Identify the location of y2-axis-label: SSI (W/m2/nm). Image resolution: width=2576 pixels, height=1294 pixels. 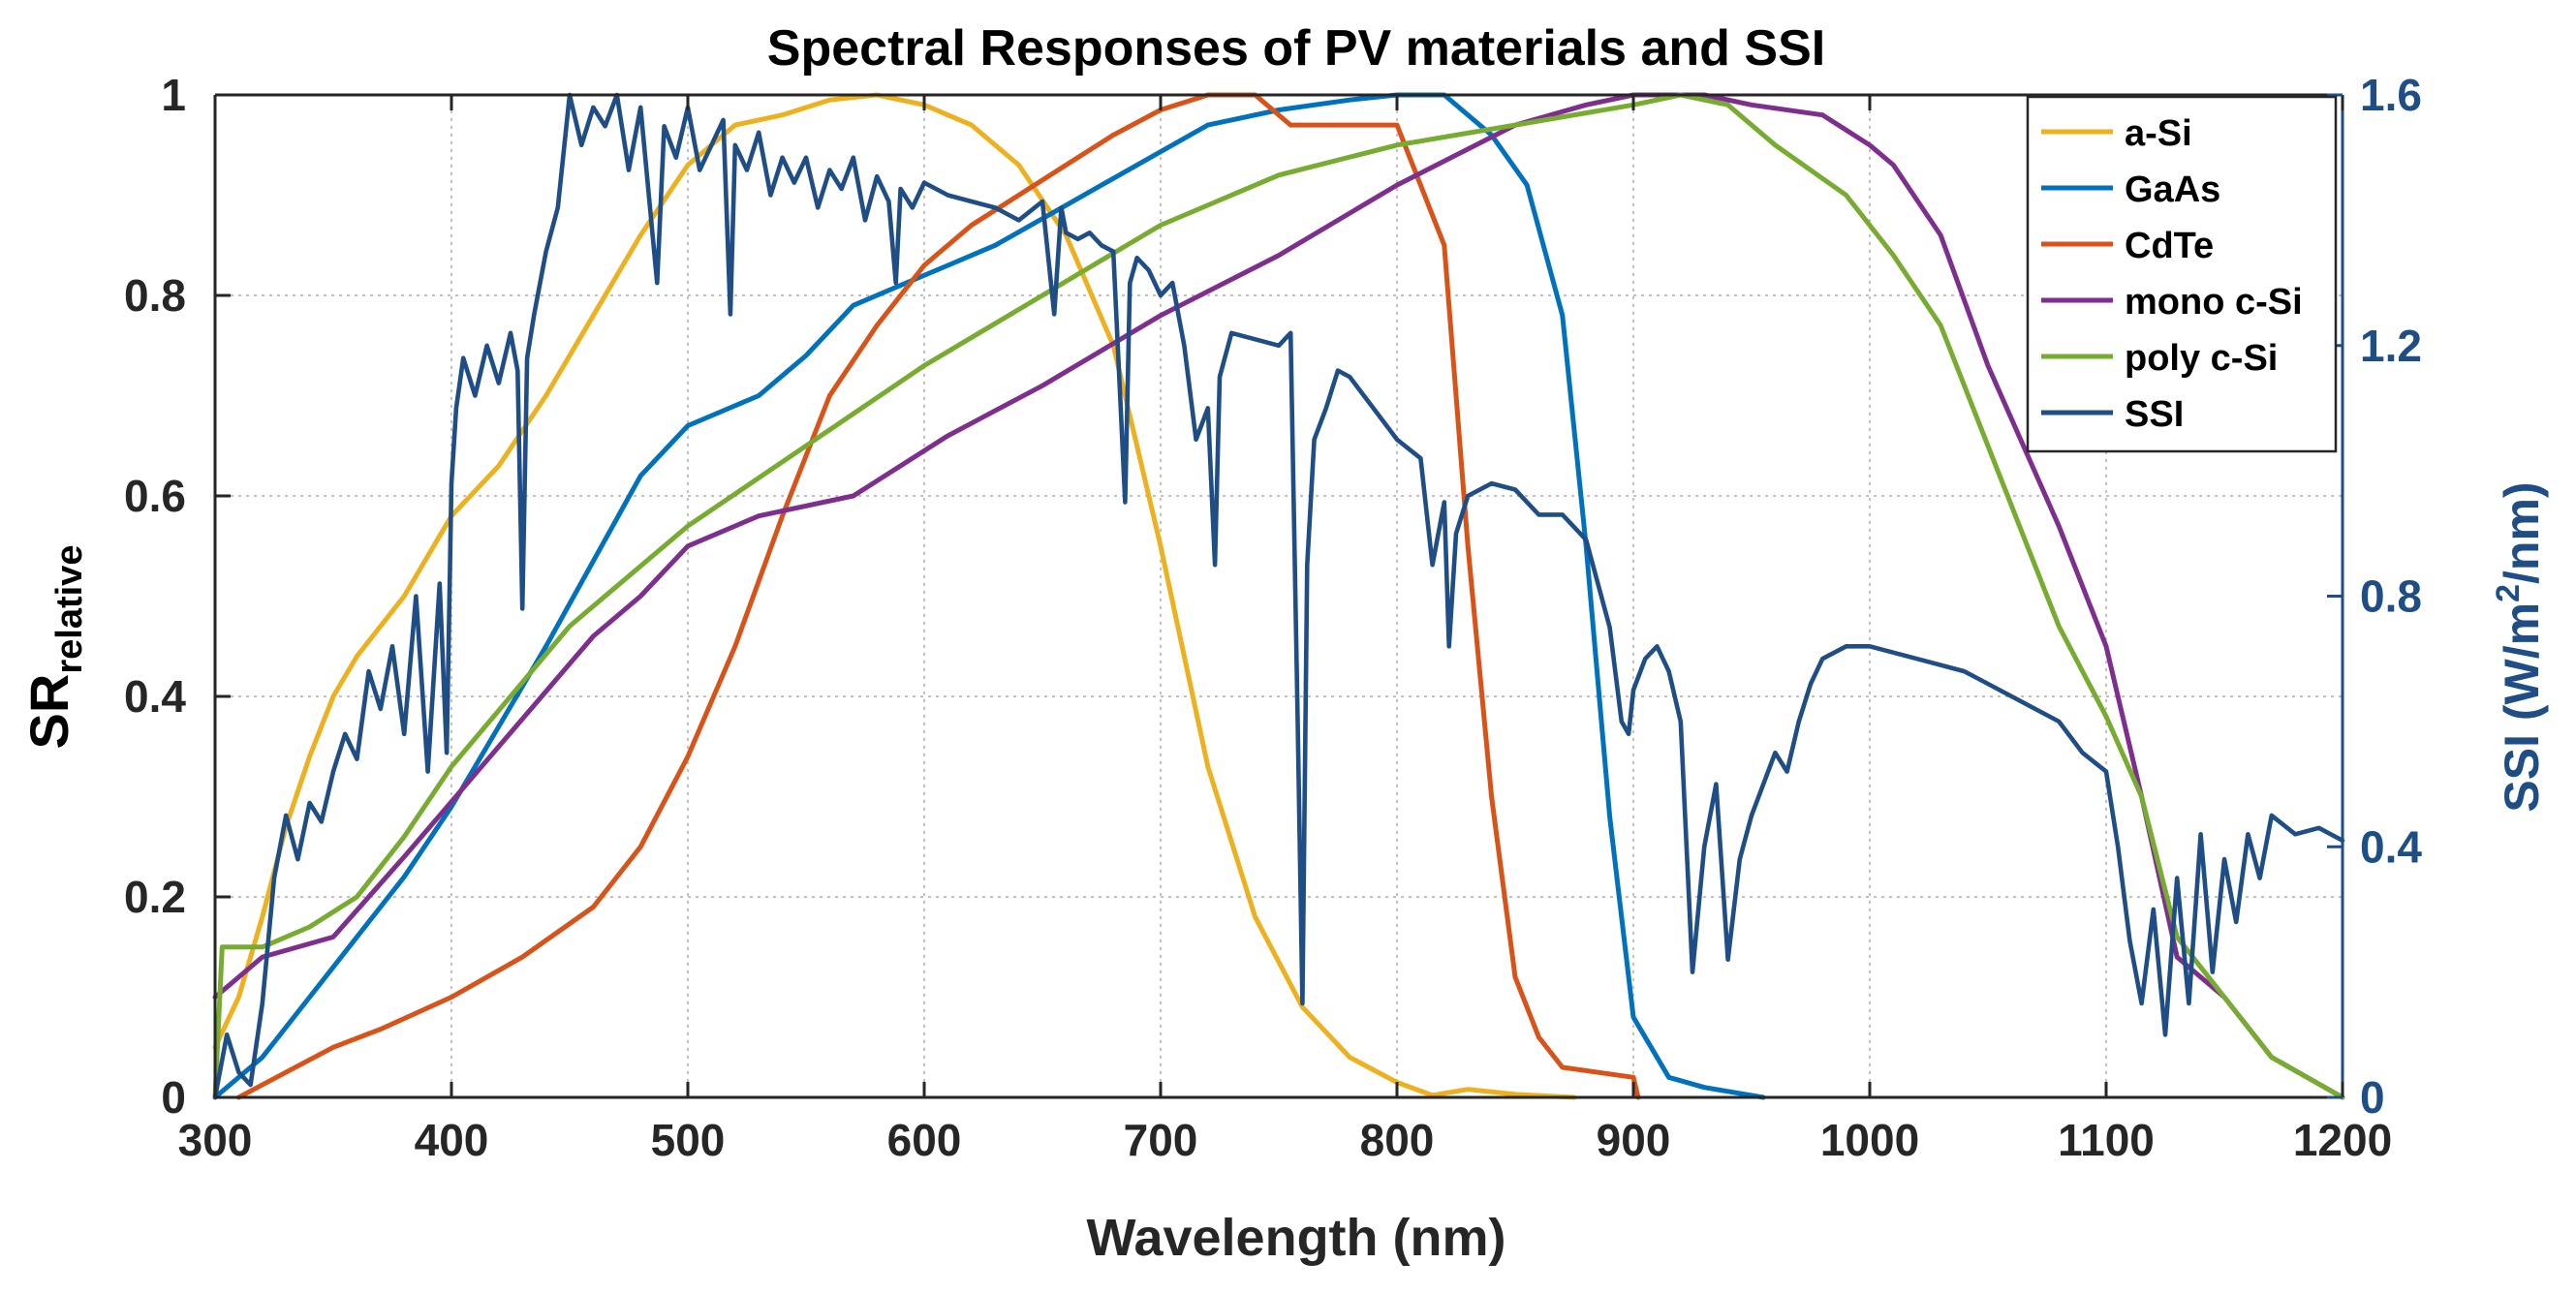
(2519, 646).